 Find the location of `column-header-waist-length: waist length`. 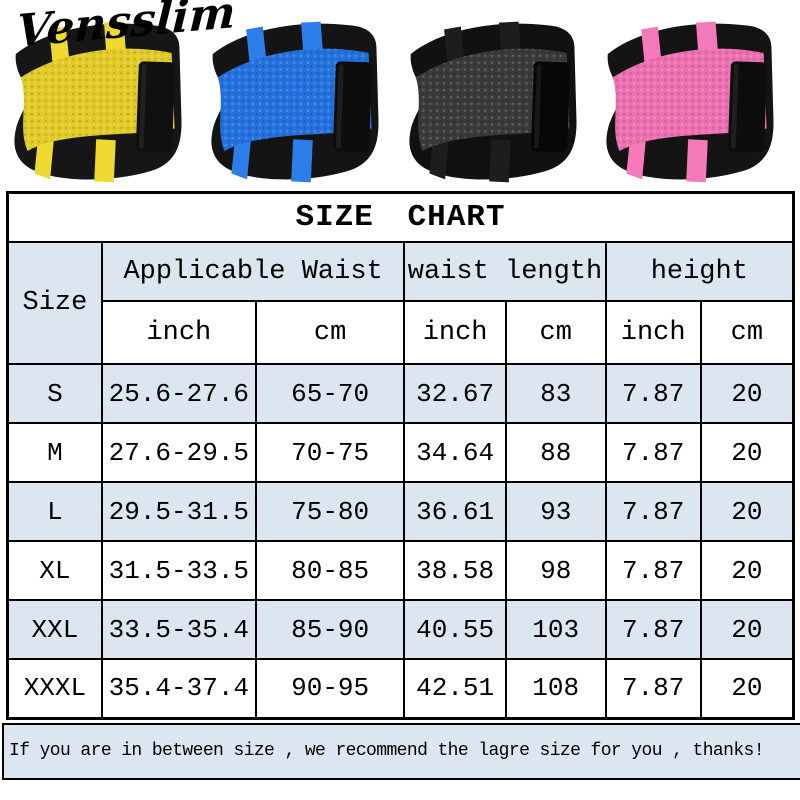

column-header-waist-length: waist length is located at coordinates (505, 271).